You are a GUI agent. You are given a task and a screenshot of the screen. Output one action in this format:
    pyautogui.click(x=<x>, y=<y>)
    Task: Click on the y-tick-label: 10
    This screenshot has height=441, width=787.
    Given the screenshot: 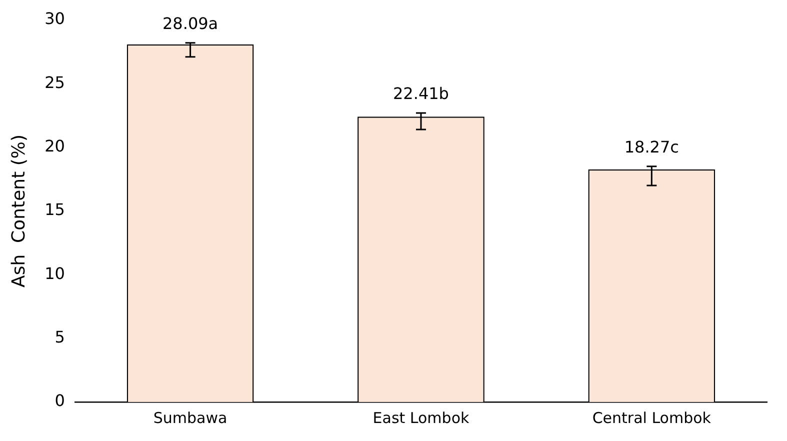 What is the action you would take?
    pyautogui.click(x=54, y=273)
    